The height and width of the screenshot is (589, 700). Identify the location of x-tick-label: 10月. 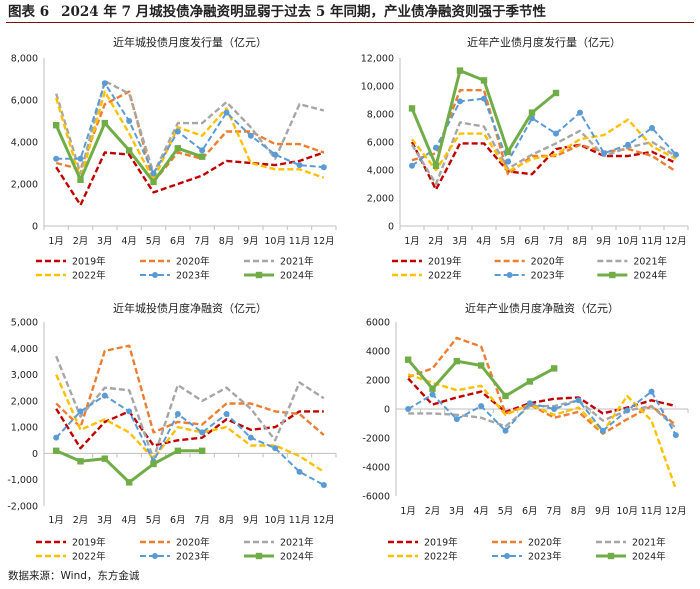
(275, 520).